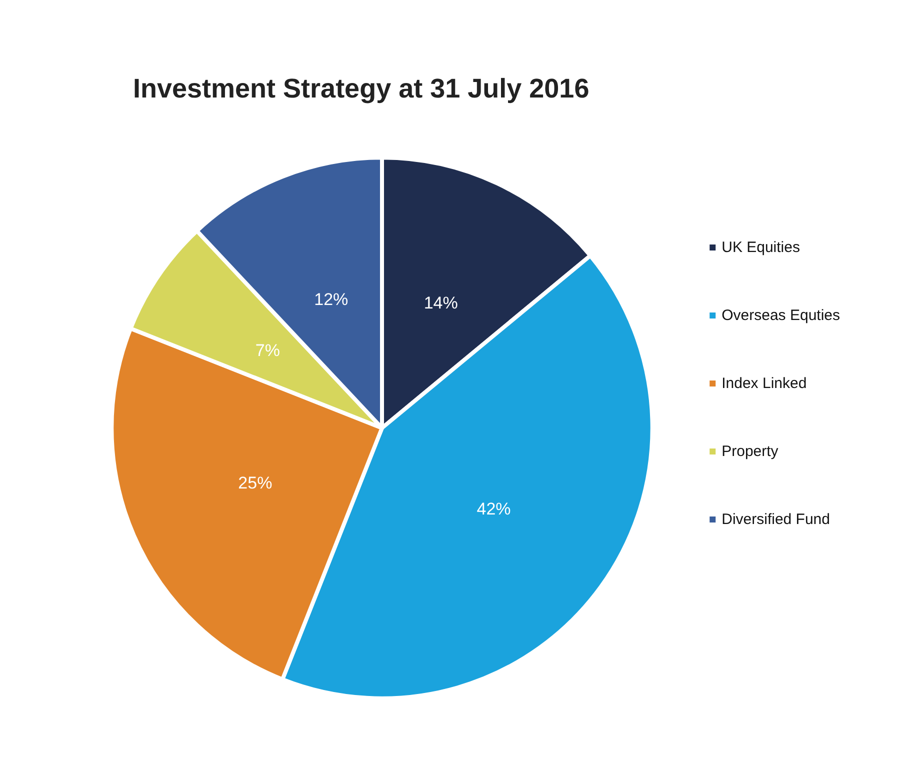 This screenshot has width=913, height=767. I want to click on legend-label: Index Linked, so click(764, 383).